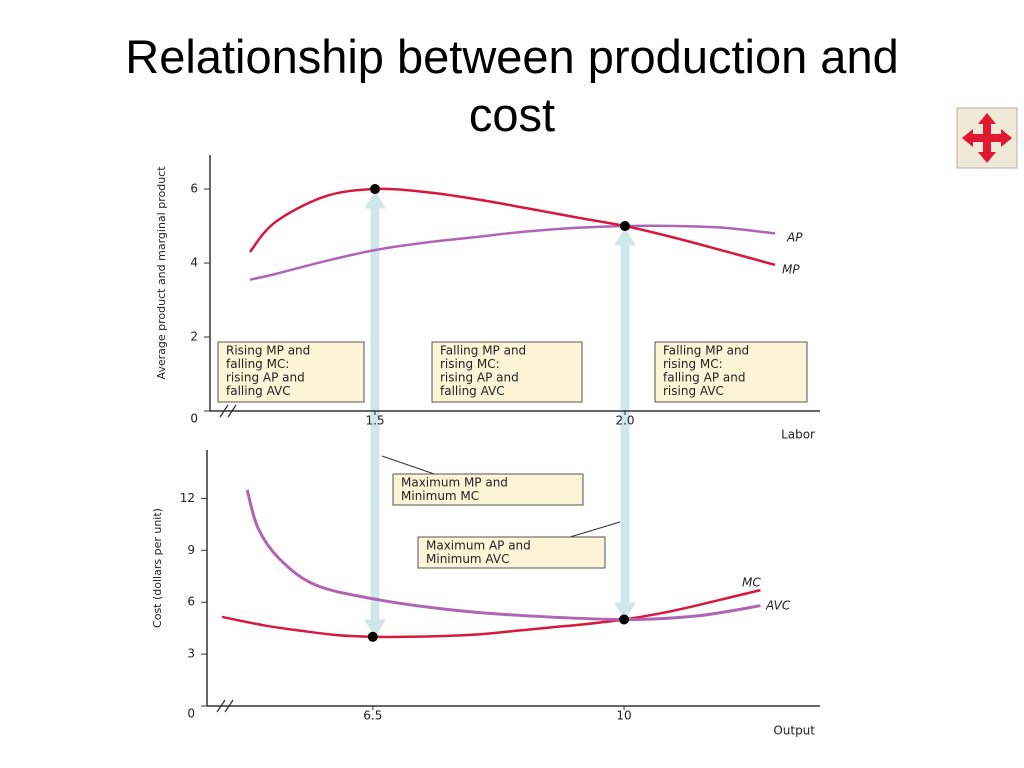 This screenshot has height=768, width=1024. I want to click on x-tick-label: 6.5, so click(372, 716).